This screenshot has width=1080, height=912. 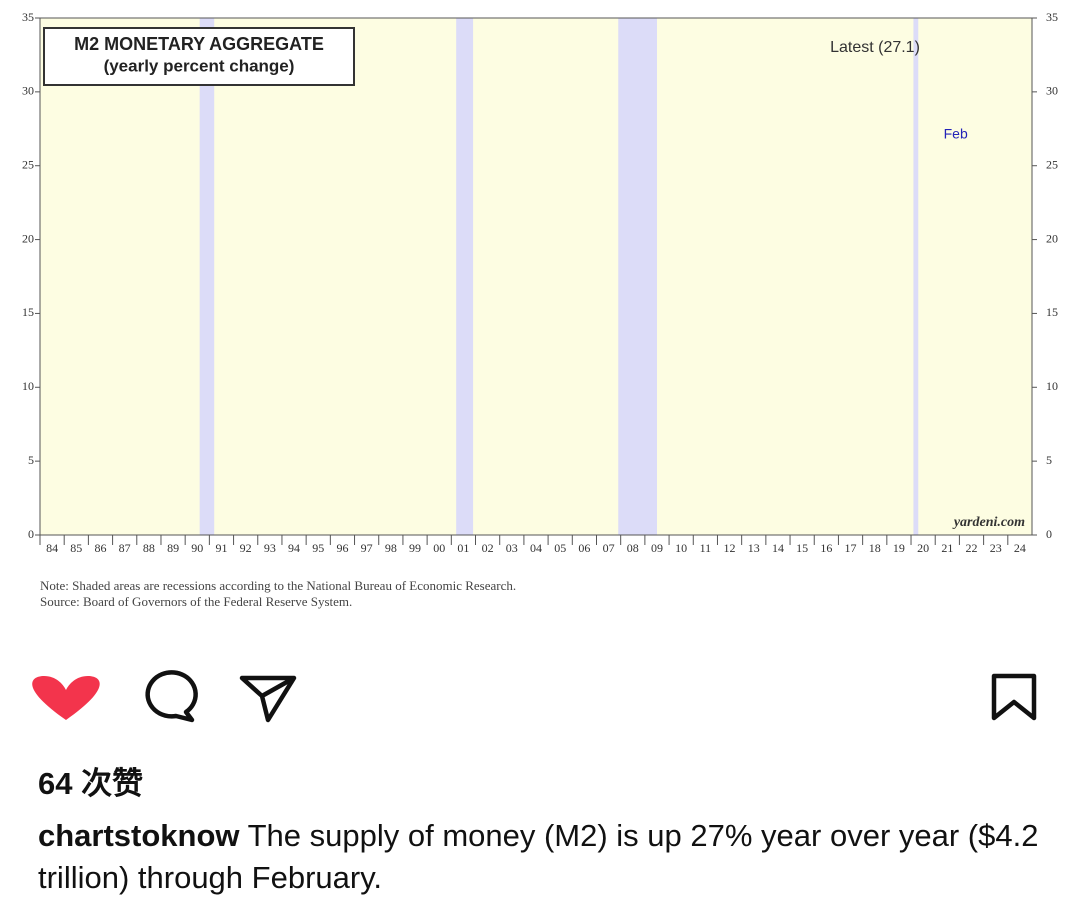 What do you see at coordinates (633, 548) in the screenshot?
I see `x-tick-label: 08` at bounding box center [633, 548].